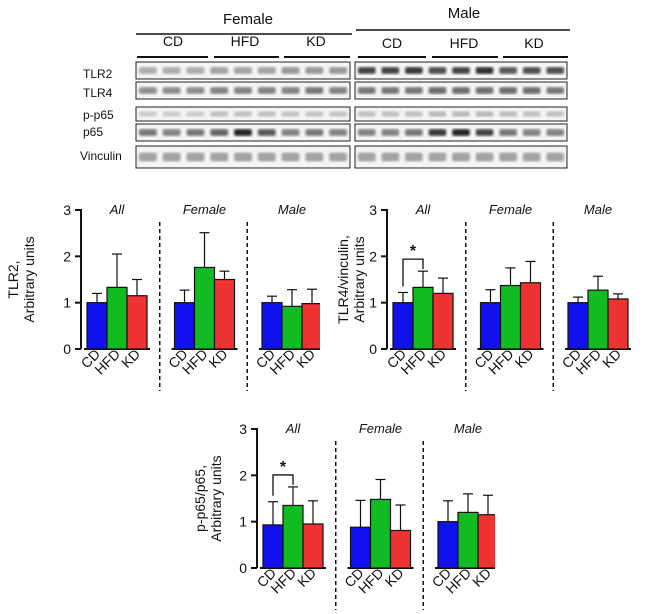  Describe the element at coordinates (200, 498) in the screenshot. I see `y-axis-label: p-p65/p65,` at that location.